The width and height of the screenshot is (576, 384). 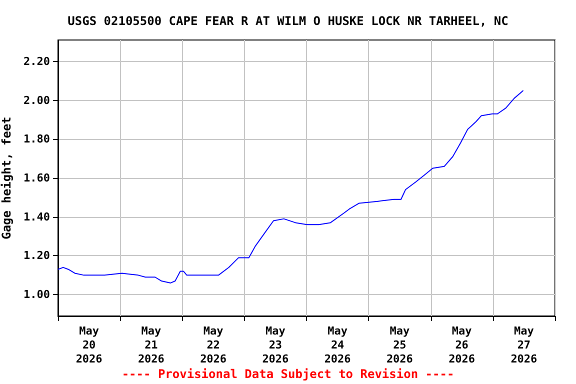 I want to click on y-tick-label: 1.80, so click(x=37, y=139).